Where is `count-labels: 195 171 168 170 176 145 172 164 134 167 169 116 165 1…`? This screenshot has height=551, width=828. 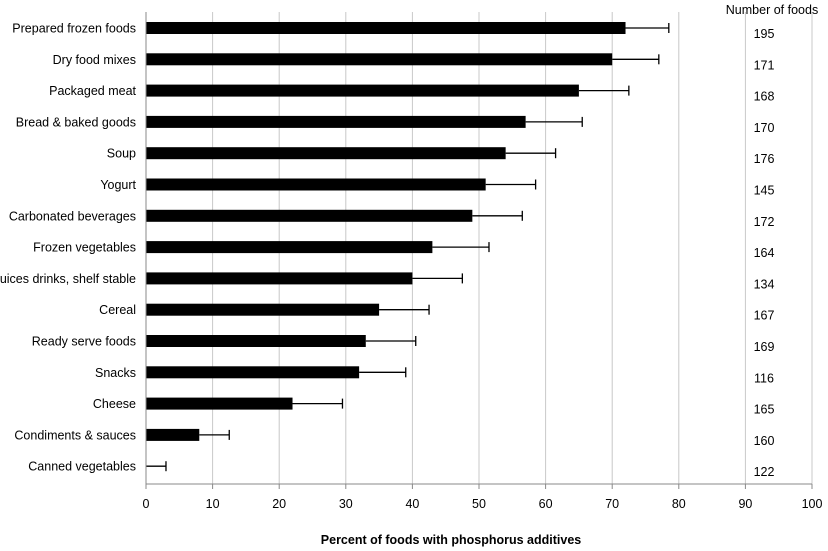
count-labels: 195 171 168 170 176 145 172 164 134 167 169 116 165 1… is located at coordinates (764, 253).